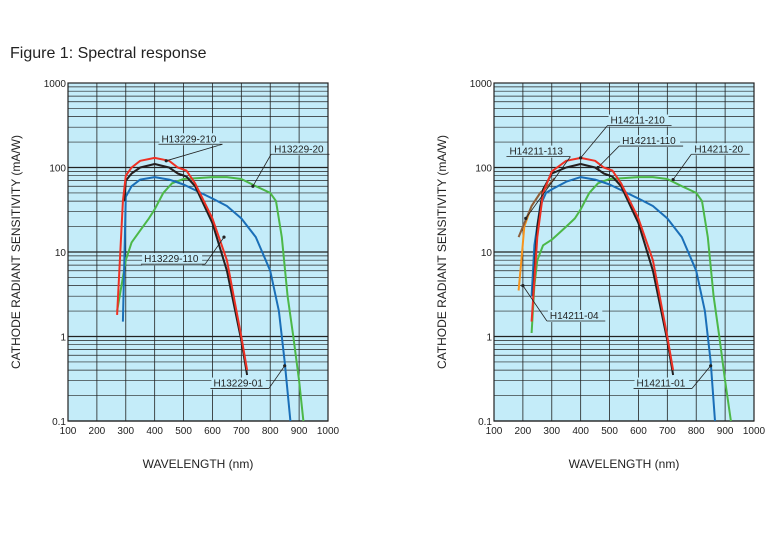 The height and width of the screenshot is (554, 781). I want to click on series-label: H13229-110, so click(171, 259).